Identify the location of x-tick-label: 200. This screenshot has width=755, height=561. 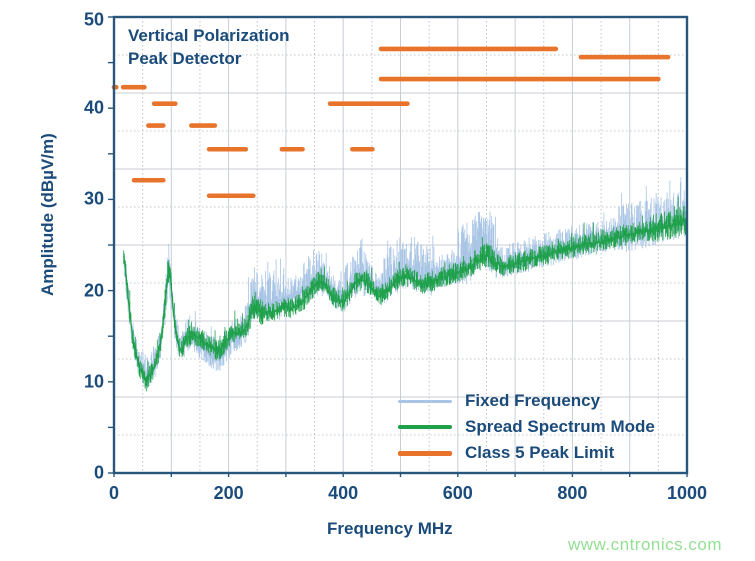
(228, 493).